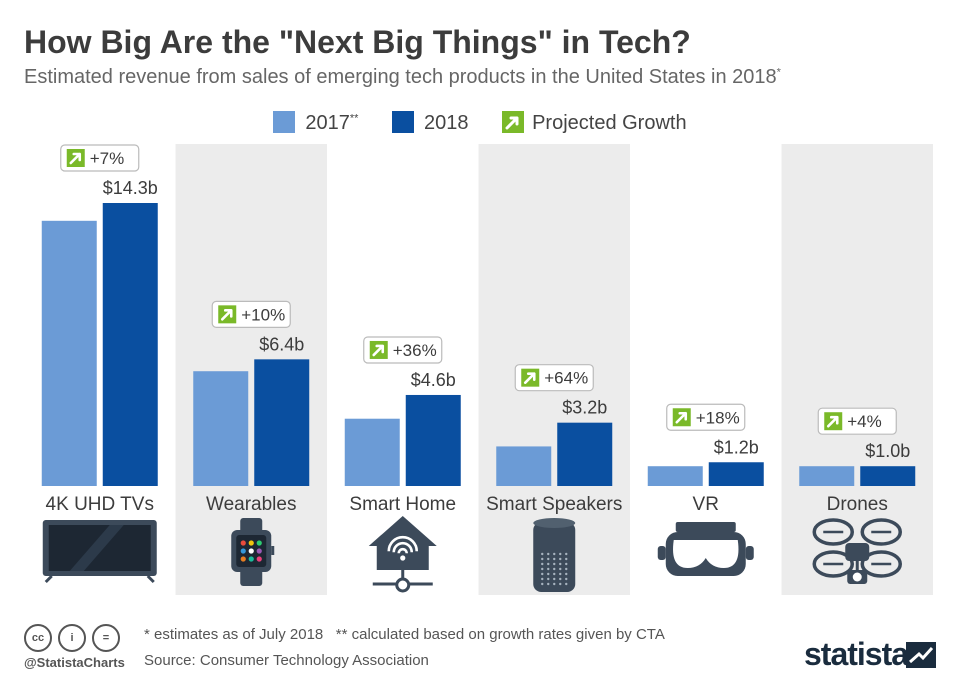  I want to click on legend: 2017** 2018 Projected Growth, so click(480, 123).